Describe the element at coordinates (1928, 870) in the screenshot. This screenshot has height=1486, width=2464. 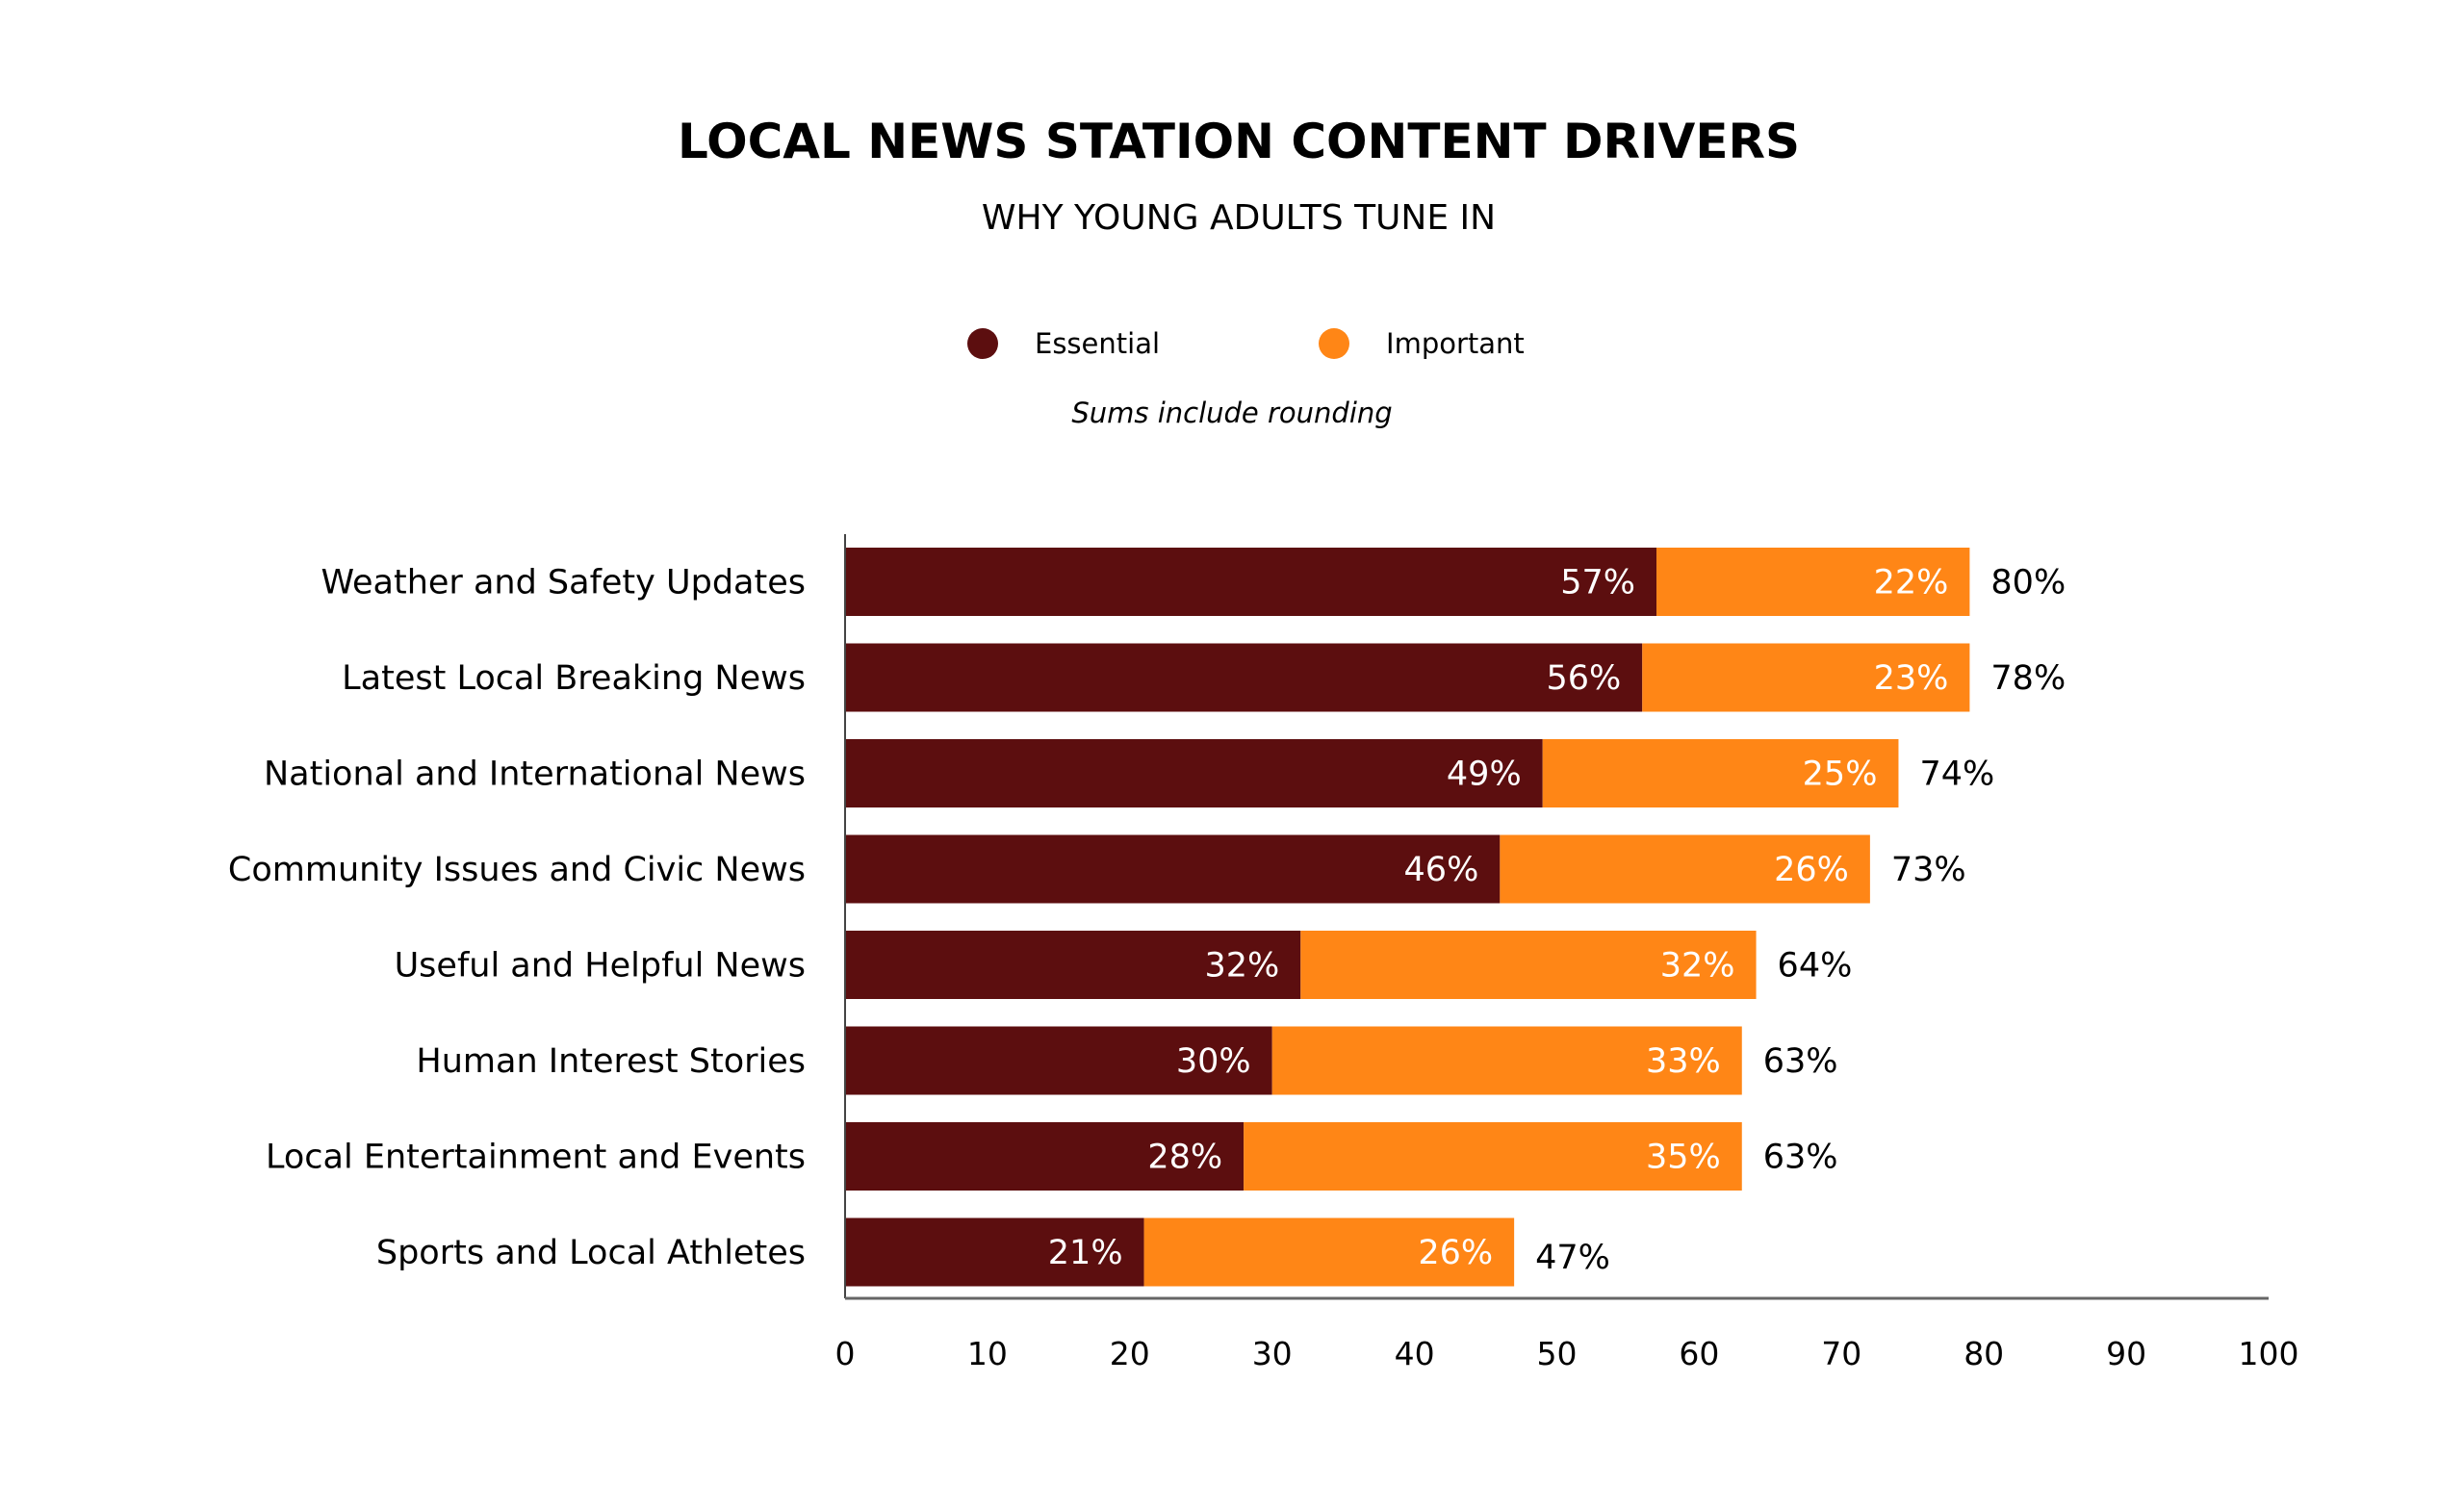
I see `total-label: 73%` at that location.